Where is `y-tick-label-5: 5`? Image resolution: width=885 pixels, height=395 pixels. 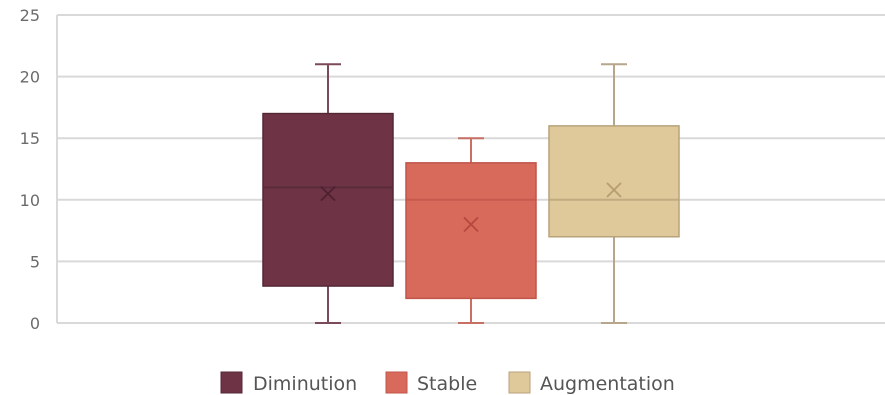
y-tick-label-5: 5 is located at coordinates (35, 261).